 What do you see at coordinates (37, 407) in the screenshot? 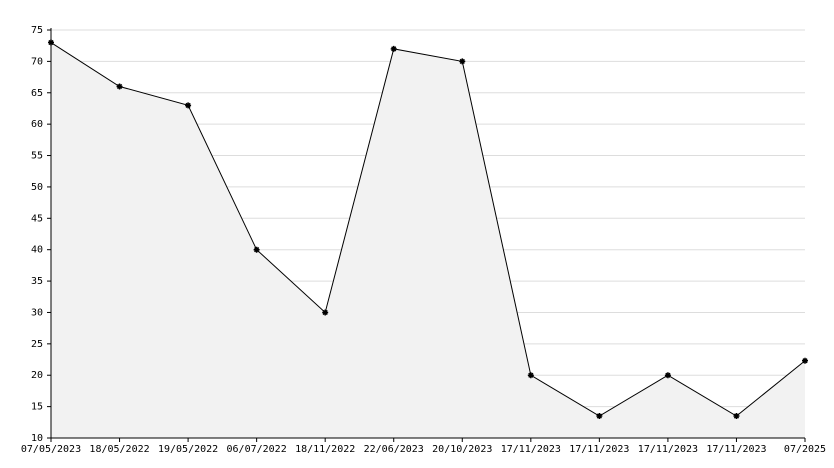
I see `y-tick-label: 15` at bounding box center [37, 407].